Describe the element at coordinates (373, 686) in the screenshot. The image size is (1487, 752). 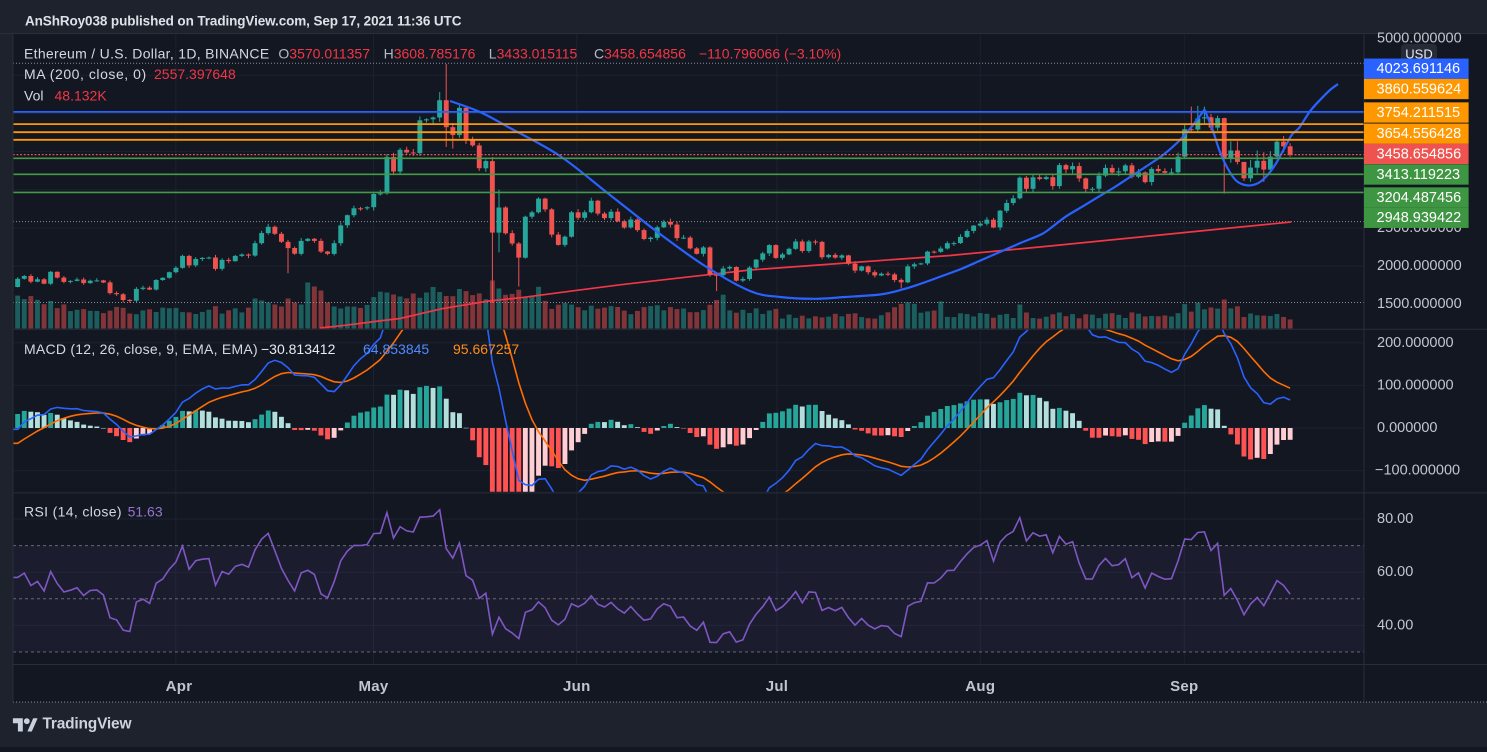
I see `svg-text: May` at that location.